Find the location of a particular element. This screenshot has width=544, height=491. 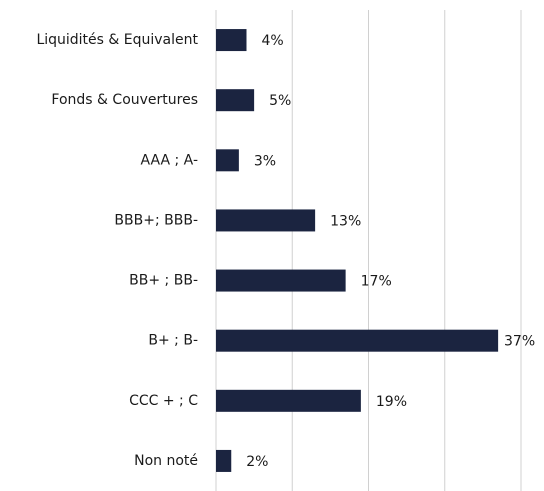

data-label: 17% is located at coordinates (376, 282).